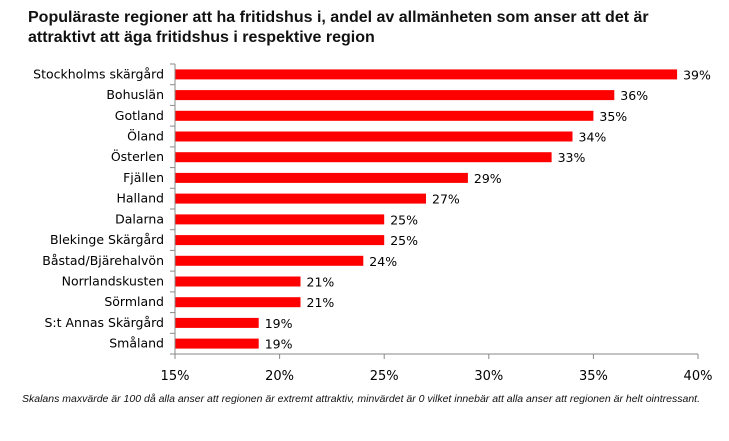 The image size is (729, 441). What do you see at coordinates (698, 376) in the screenshot?
I see `x-tick-label: 40%` at bounding box center [698, 376].